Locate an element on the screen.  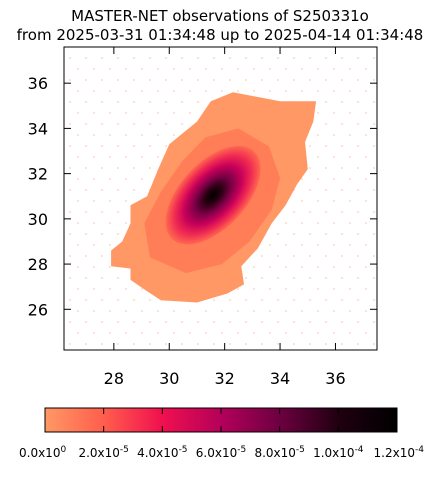
colorbar-tick-label: 2.0x10-5 is located at coordinates (103, 452).